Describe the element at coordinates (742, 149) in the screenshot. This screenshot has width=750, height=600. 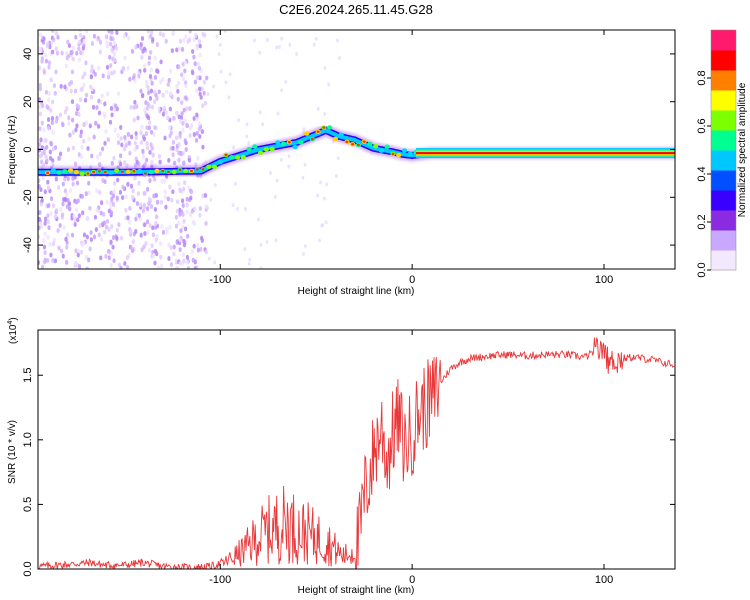
I see `colorbar-label: Normalized spectral amplitude` at that location.